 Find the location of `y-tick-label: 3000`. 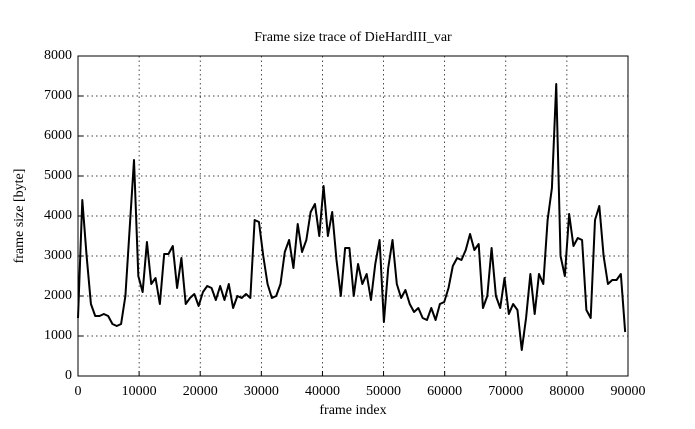

y-tick-label: 3000 is located at coordinates (58, 255).